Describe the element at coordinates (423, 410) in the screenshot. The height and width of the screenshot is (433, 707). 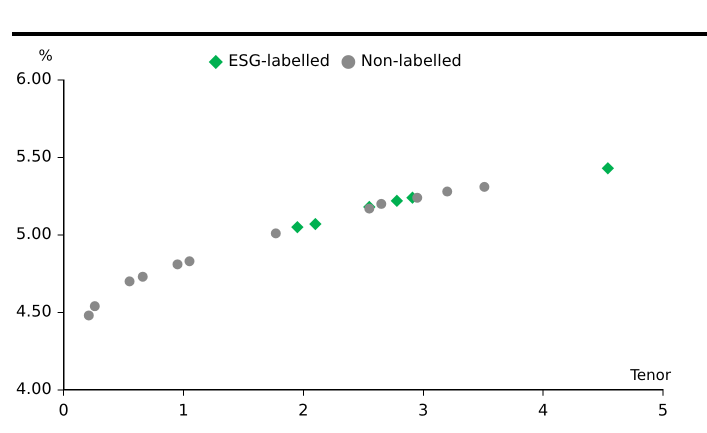
I see `x-tick-label: 3` at that location.